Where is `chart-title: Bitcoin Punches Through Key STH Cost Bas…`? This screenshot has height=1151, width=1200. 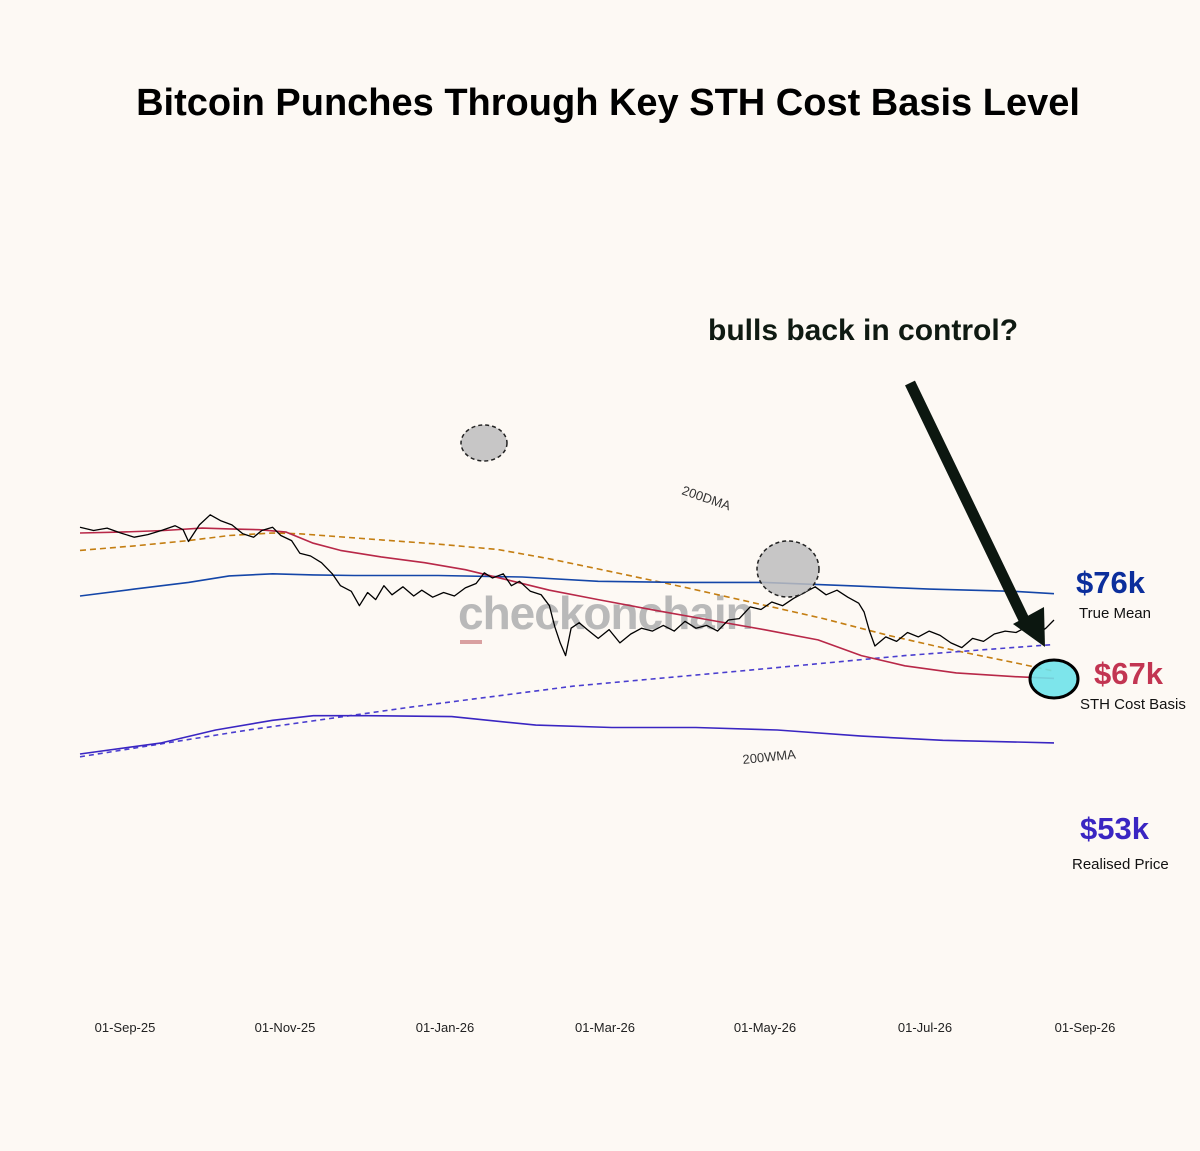 chart-title: Bitcoin Punches Through Key STH Cost Bas… is located at coordinates (608, 103).